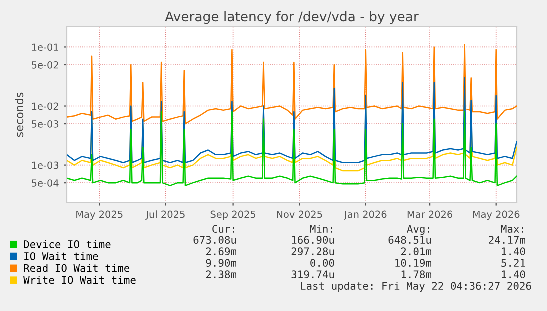  I want to click on text: 297.28u, so click(313, 252).